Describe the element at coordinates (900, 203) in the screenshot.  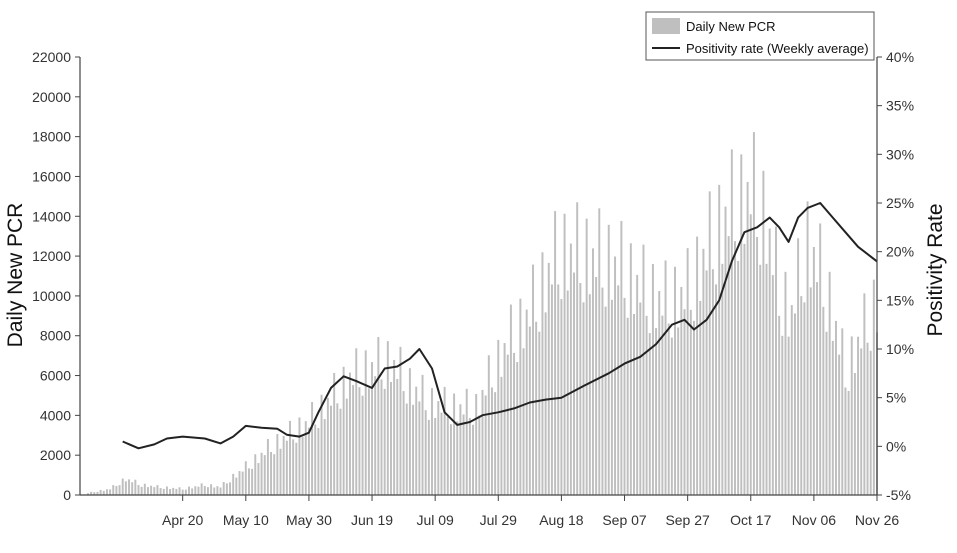
I see `y2-tick-label: 25%` at that location.